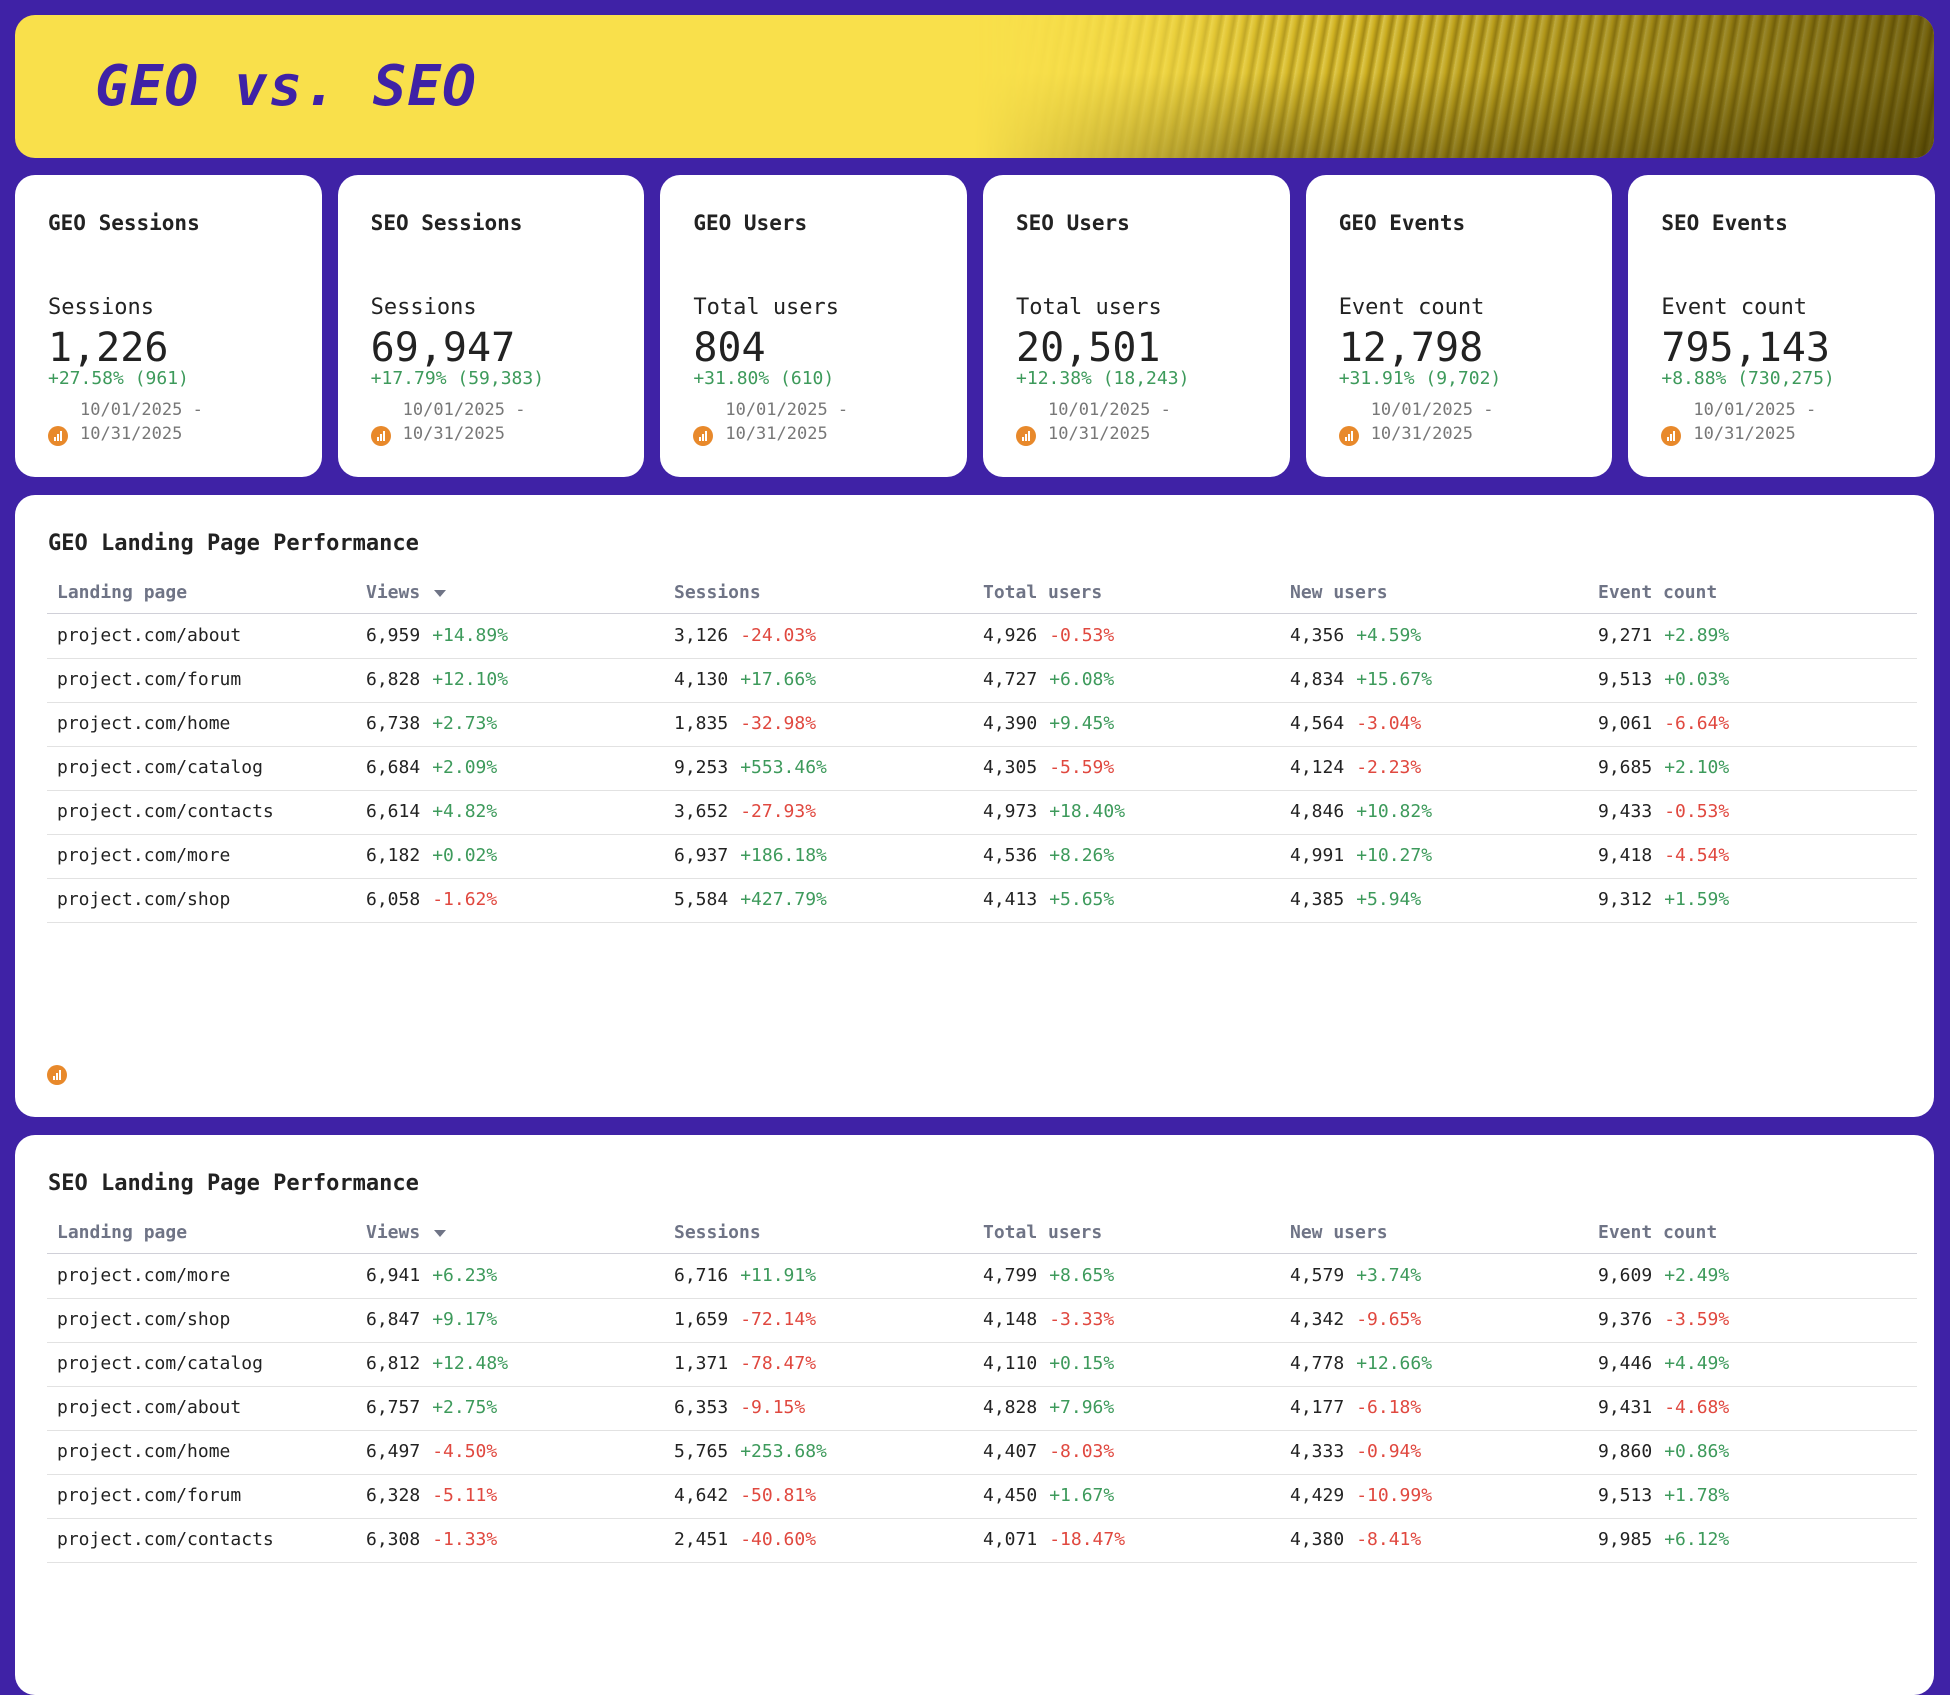  Describe the element at coordinates (1082, 855) in the screenshot. I see `metric-change: +8.26%` at that location.